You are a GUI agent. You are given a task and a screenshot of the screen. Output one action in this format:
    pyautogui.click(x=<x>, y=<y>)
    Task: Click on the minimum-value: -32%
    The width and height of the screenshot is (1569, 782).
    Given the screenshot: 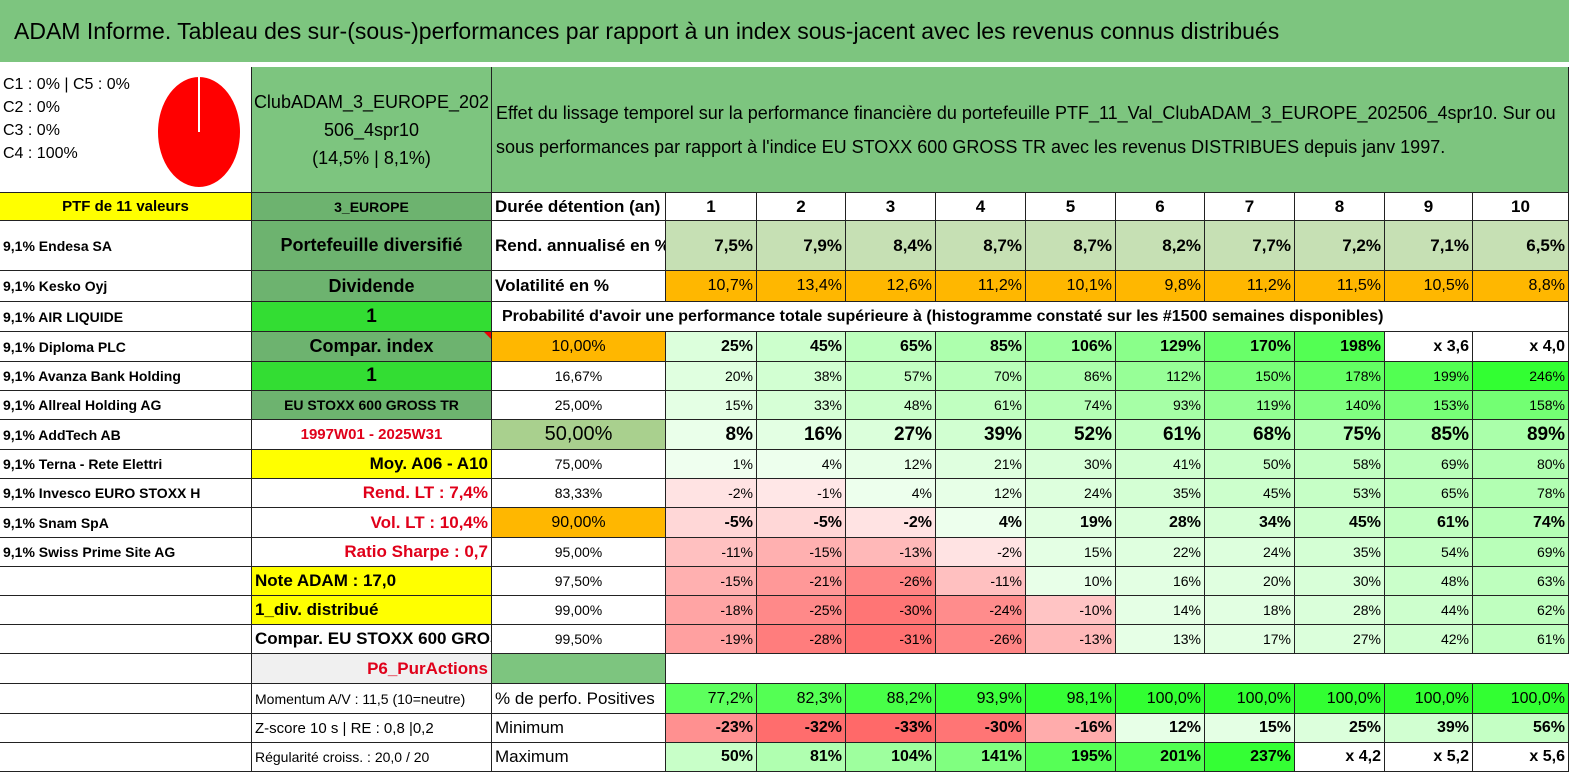 What is the action you would take?
    pyautogui.click(x=801, y=728)
    